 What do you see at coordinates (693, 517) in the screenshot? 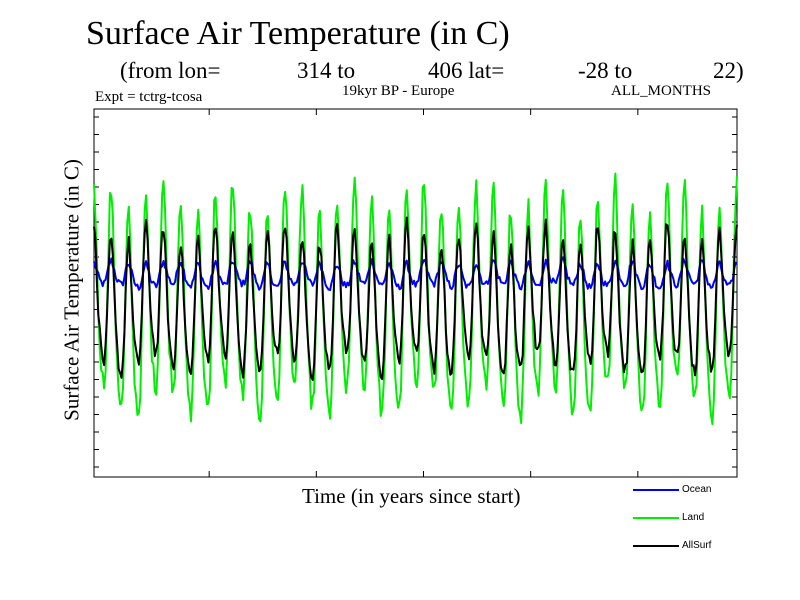
I see `legend-land-label: Land` at bounding box center [693, 517].